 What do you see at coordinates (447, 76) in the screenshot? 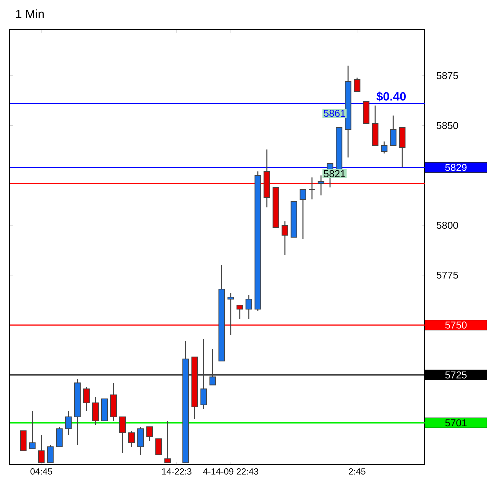
I see `y-tick-label: 5875` at bounding box center [447, 76].